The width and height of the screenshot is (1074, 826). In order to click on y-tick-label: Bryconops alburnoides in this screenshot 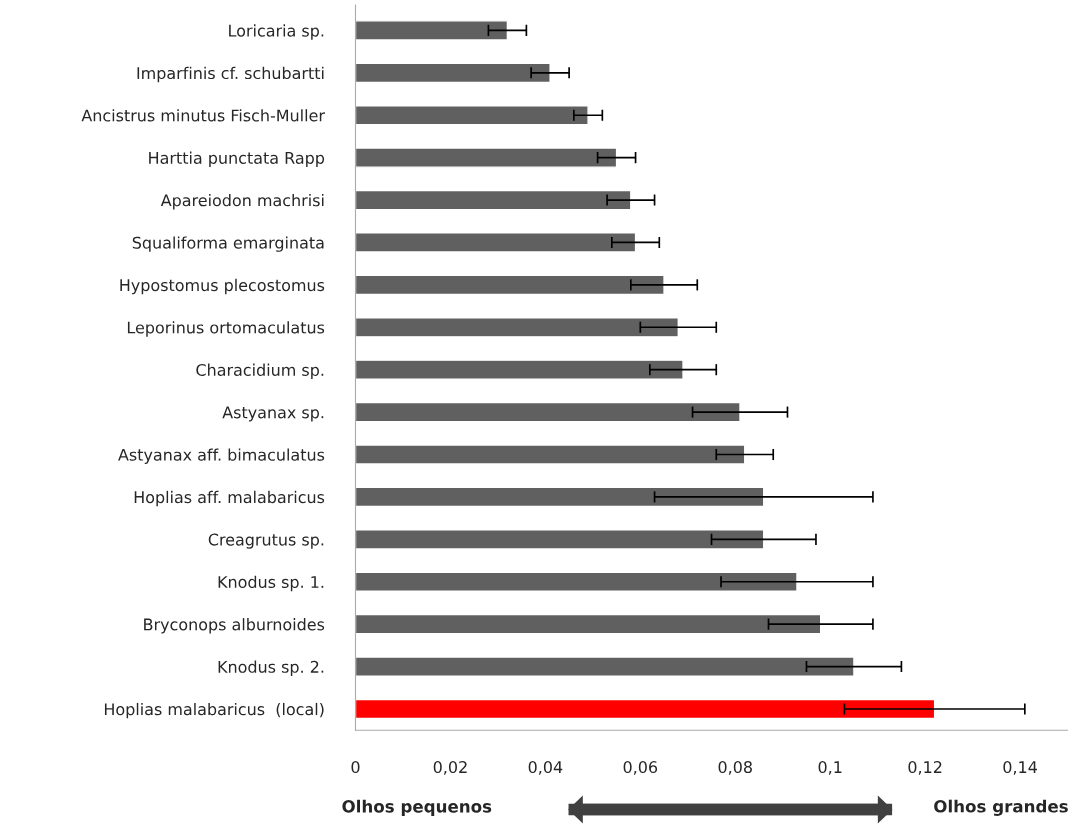, I will do `click(234, 626)`.